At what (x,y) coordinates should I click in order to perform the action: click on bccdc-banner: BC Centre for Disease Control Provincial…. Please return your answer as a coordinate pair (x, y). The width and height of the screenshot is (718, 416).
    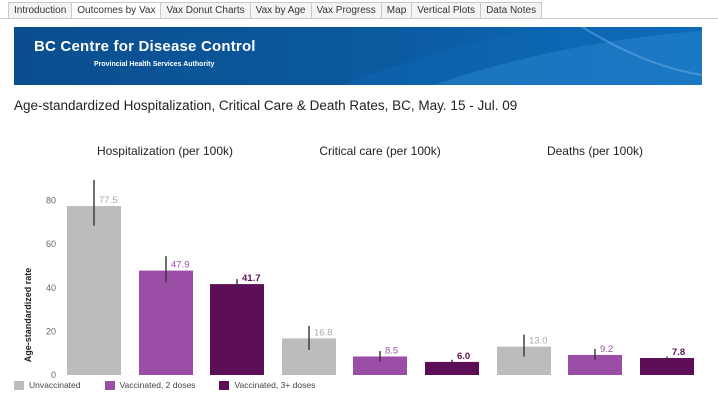
    Looking at the image, I should click on (358, 56).